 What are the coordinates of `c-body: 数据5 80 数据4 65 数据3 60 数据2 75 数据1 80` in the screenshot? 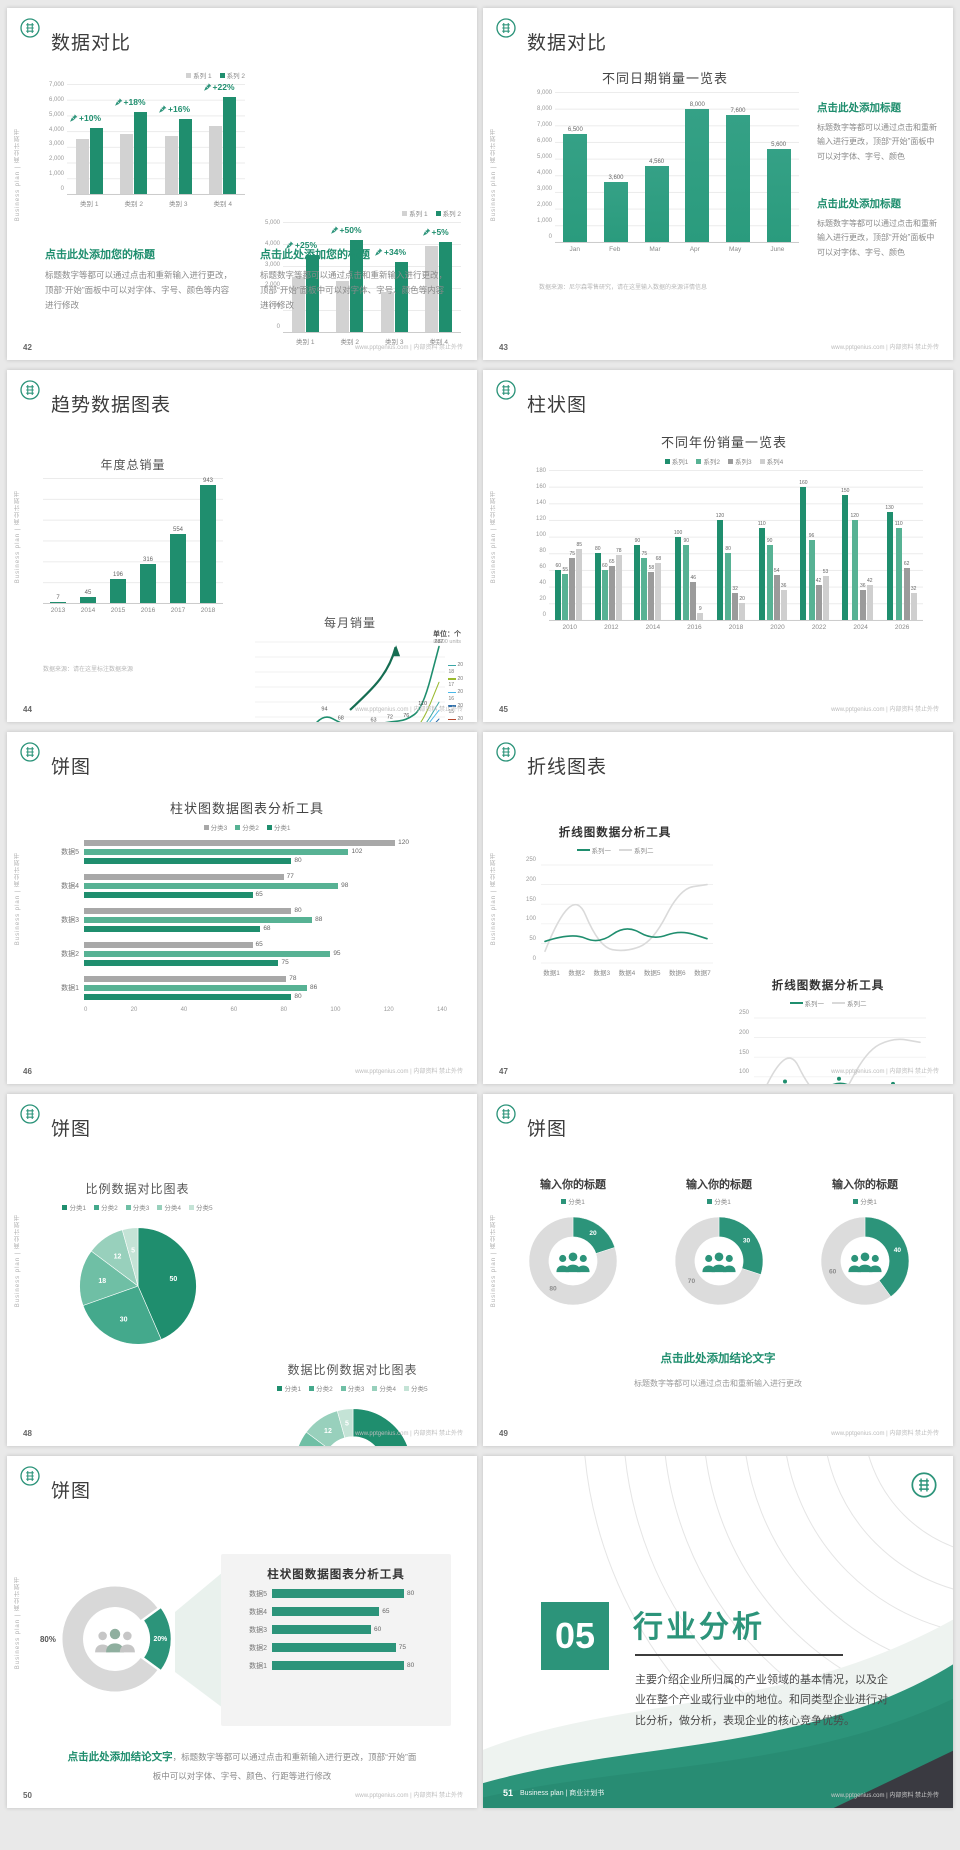 It's located at (336, 1629).